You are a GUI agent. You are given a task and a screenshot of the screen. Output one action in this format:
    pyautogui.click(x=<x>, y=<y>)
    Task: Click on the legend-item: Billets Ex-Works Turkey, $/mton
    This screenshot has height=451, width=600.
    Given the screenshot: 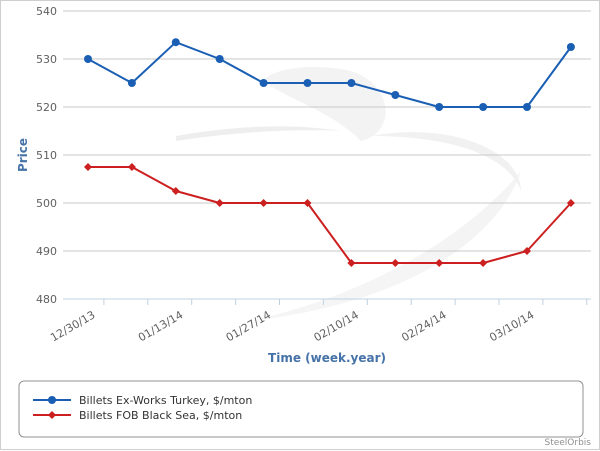 What is the action you would take?
    pyautogui.click(x=142, y=400)
    